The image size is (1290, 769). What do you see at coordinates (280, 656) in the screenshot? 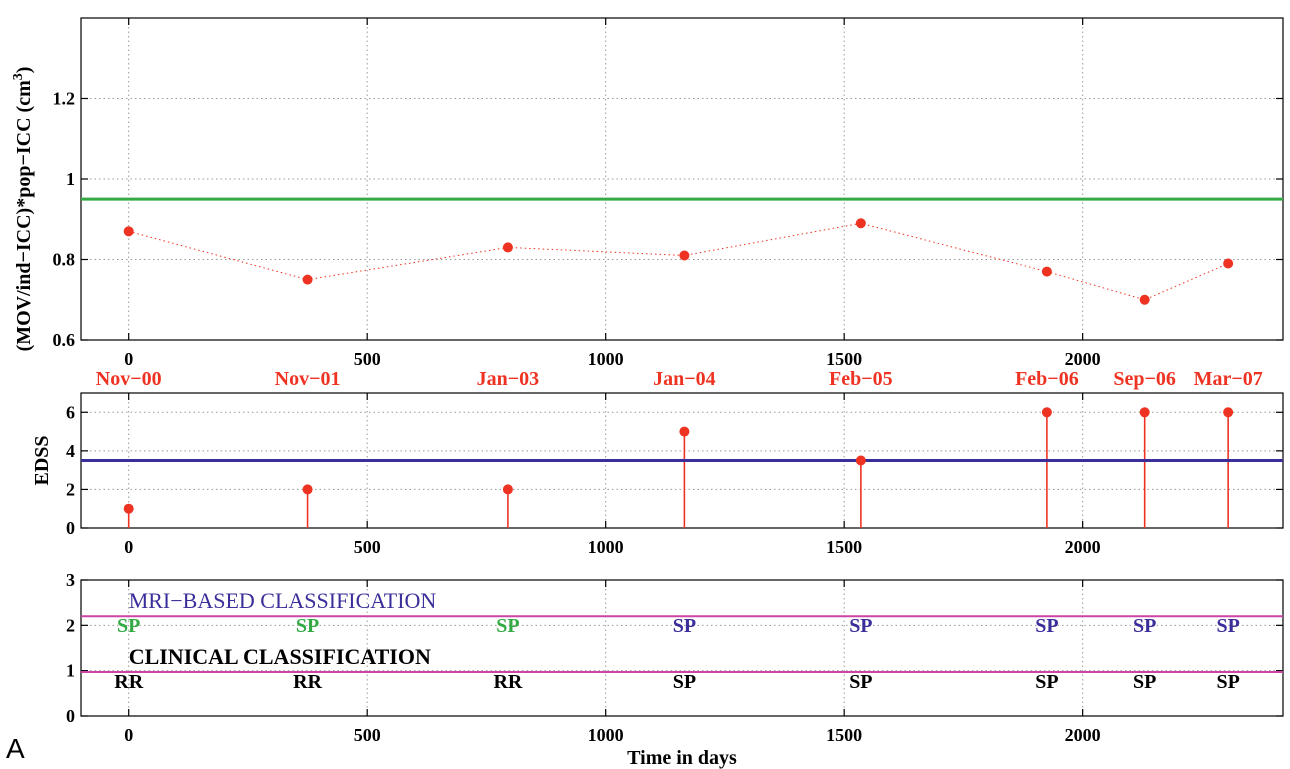
I see `clinical-caption: CLINICAL CLASSIFICATION` at bounding box center [280, 656].